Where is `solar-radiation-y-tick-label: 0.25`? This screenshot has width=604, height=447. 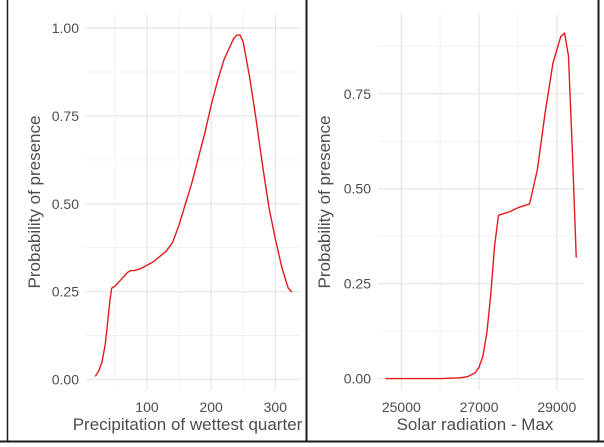
solar-radiation-y-tick-label: 0.25 is located at coordinates (357, 284).